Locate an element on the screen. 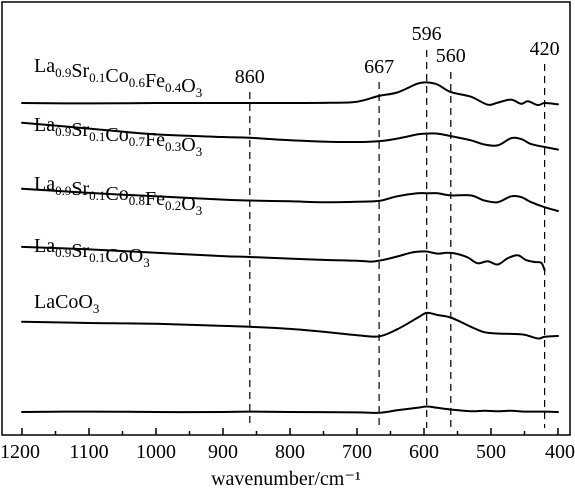 The height and width of the screenshot is (495, 575). peak-label-667: 667 is located at coordinates (379, 67).